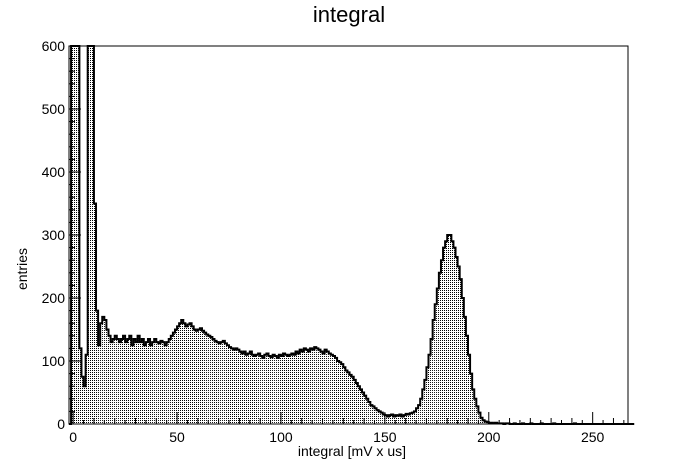  What do you see at coordinates (385, 437) in the screenshot?
I see `x-tick-label: 150` at bounding box center [385, 437].